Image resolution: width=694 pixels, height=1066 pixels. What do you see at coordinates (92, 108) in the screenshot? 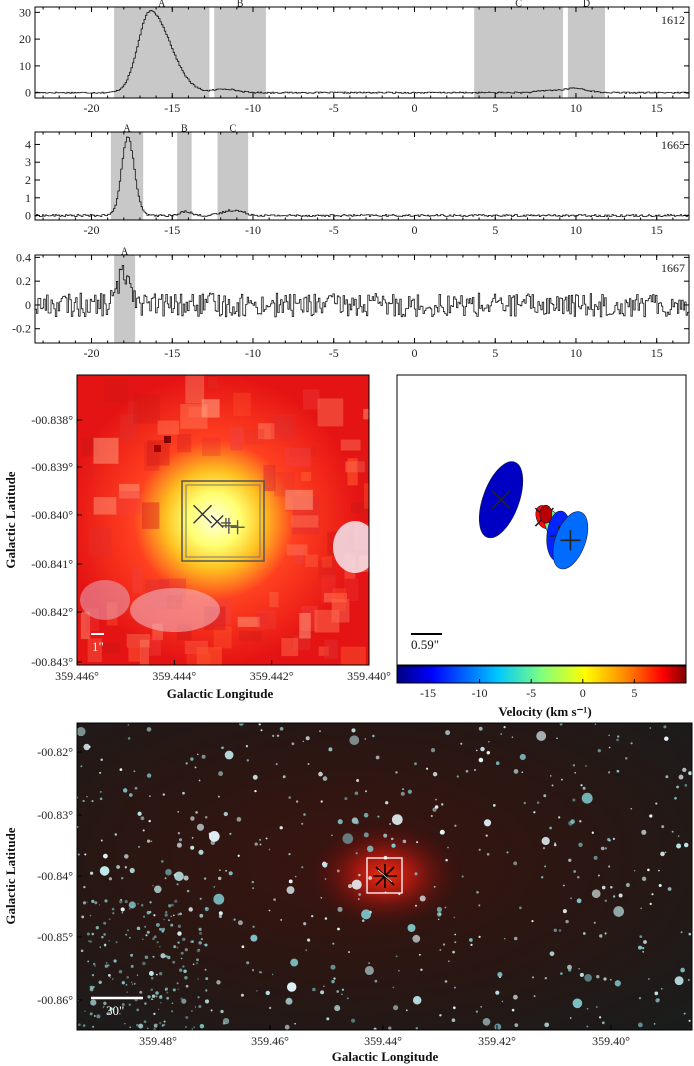
I see `xtick-label: -20` at bounding box center [92, 108].